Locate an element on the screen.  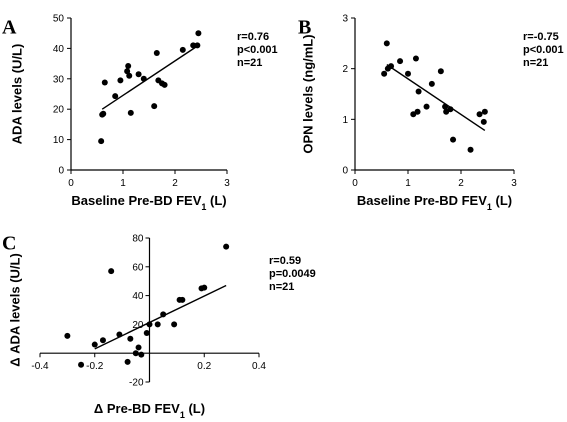
x-axis-title: Δ Pre-BD FEV1 (L) is located at coordinates (149, 410).